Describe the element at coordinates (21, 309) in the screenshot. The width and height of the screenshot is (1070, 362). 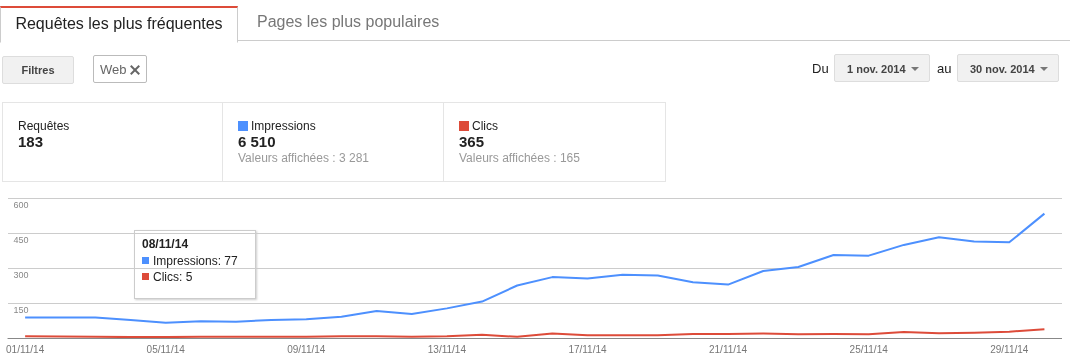
I see `y-tick-label: 150` at that location.